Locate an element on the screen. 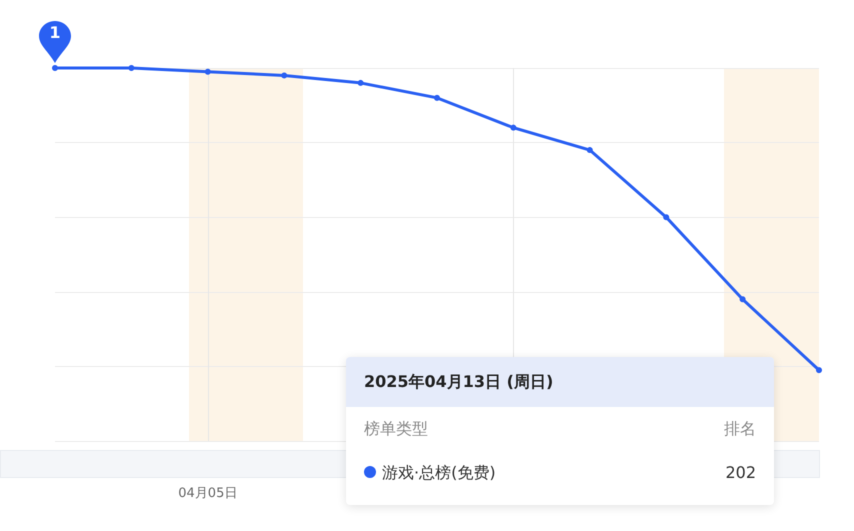 The width and height of the screenshot is (854, 531). annotation: 1 is located at coordinates (55, 32).